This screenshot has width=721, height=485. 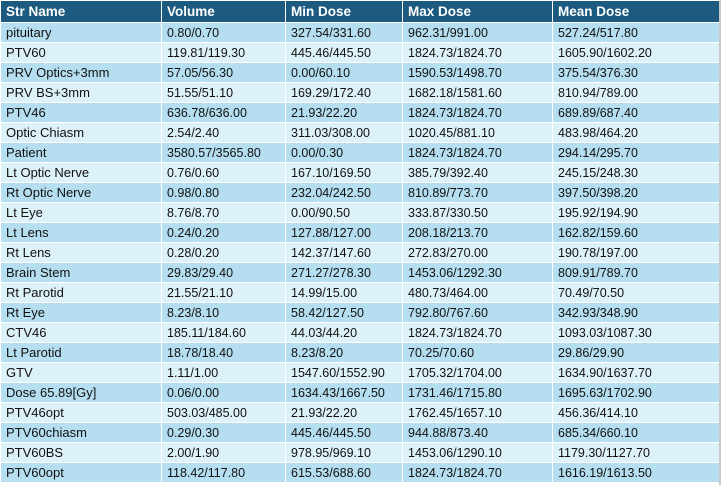 I want to click on cell-min-dose: 169.29/172.40, so click(x=344, y=92).